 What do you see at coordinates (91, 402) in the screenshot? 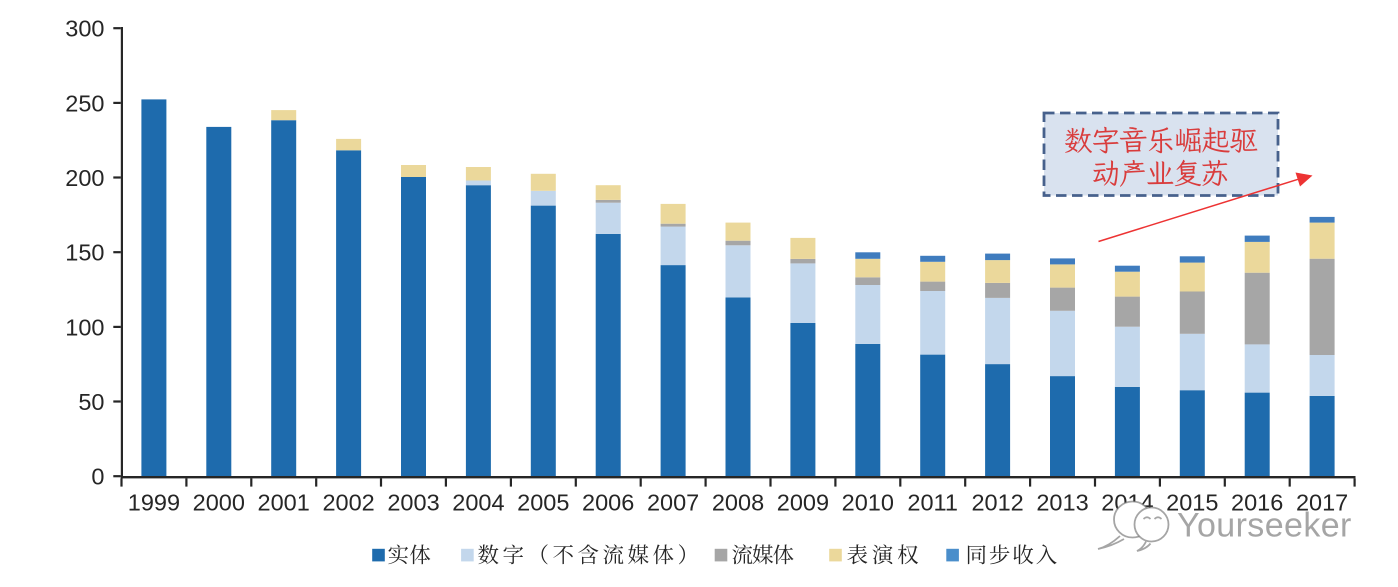
I see `svg-text: 50` at bounding box center [91, 402].